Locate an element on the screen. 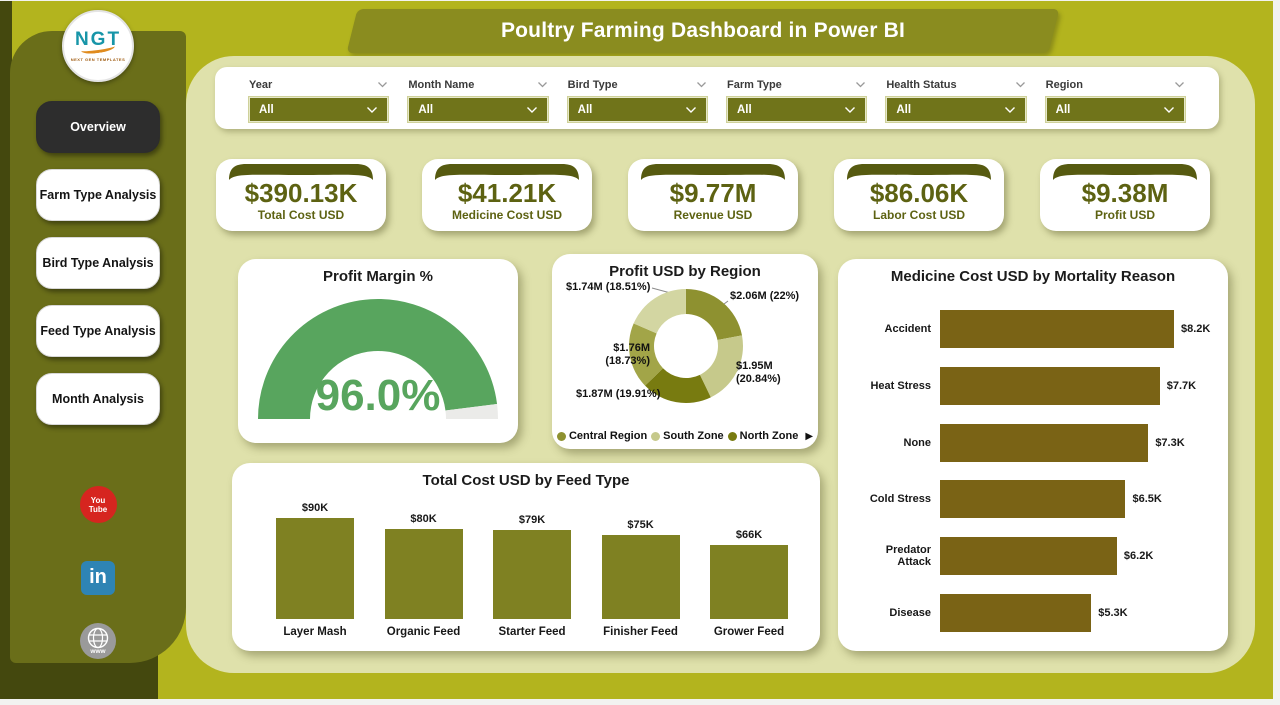  bar-row: Disease $5.3K is located at coordinates (1035, 613).